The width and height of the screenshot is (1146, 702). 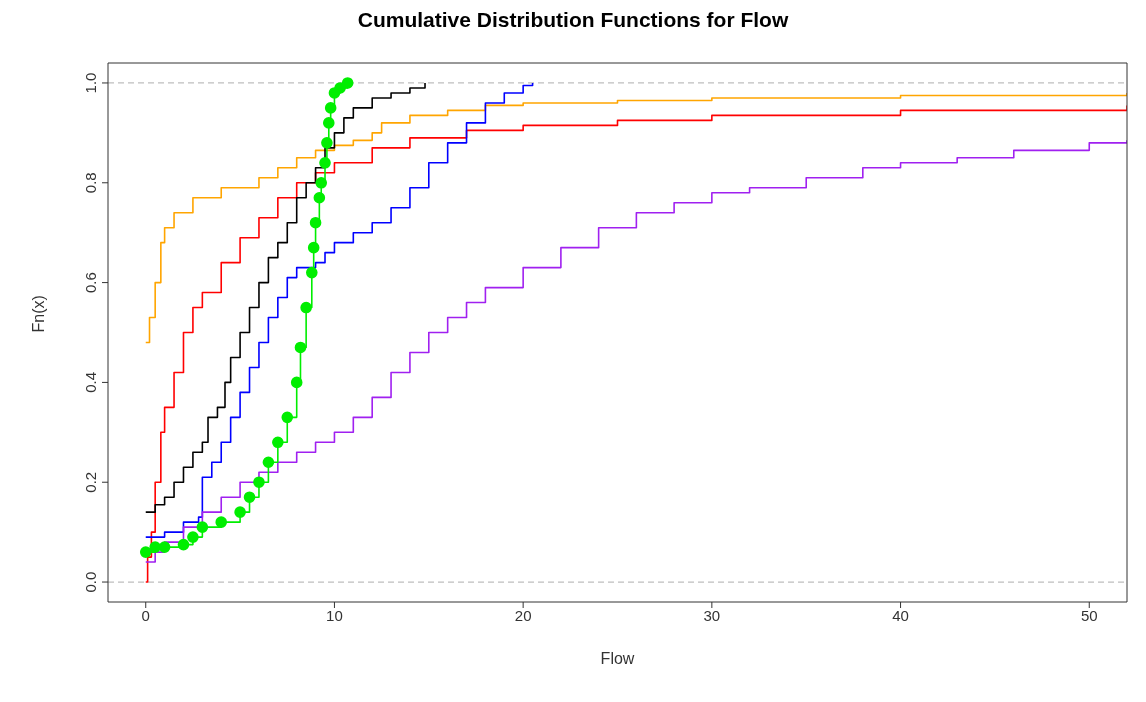 What do you see at coordinates (712, 615) in the screenshot?
I see `x-tick-label: 30` at bounding box center [712, 615].